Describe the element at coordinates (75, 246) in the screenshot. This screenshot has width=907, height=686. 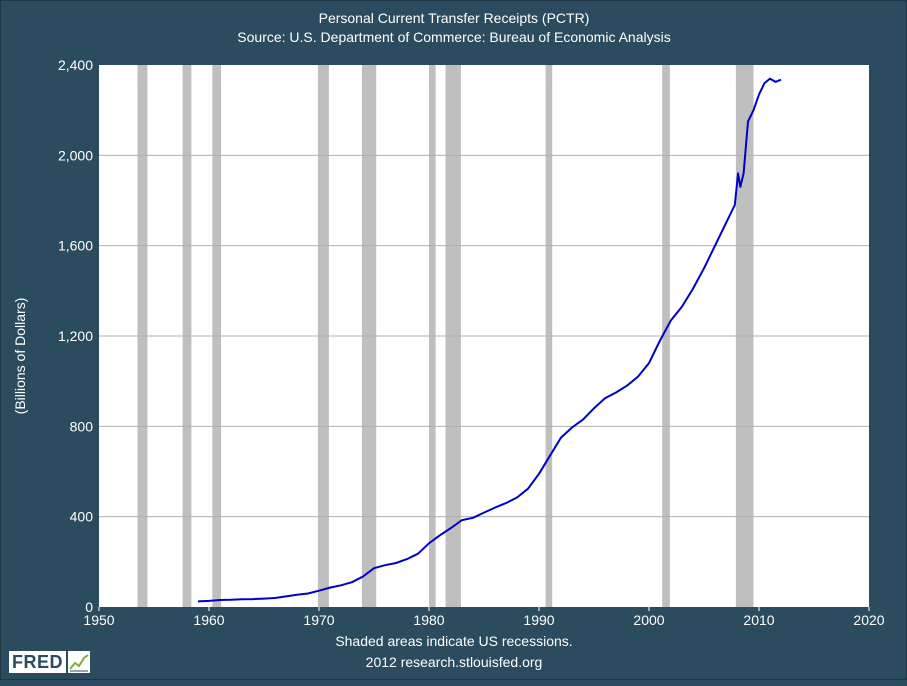
I see `y-tick-label: 1,600` at that location.